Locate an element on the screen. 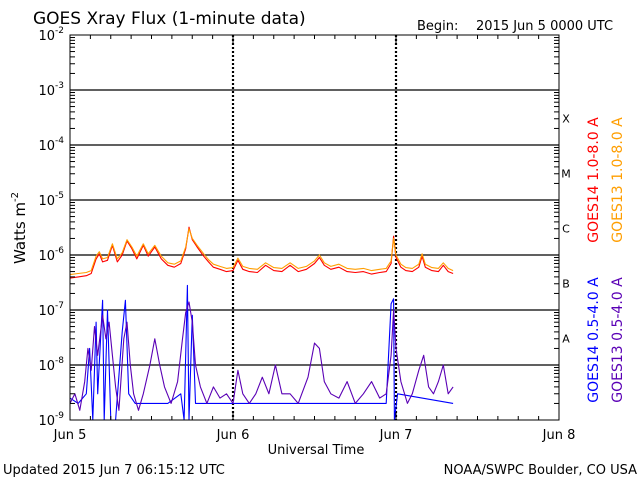 This screenshot has width=640, height=480. y-axis-label-base: Watts m is located at coordinates (20, 233).